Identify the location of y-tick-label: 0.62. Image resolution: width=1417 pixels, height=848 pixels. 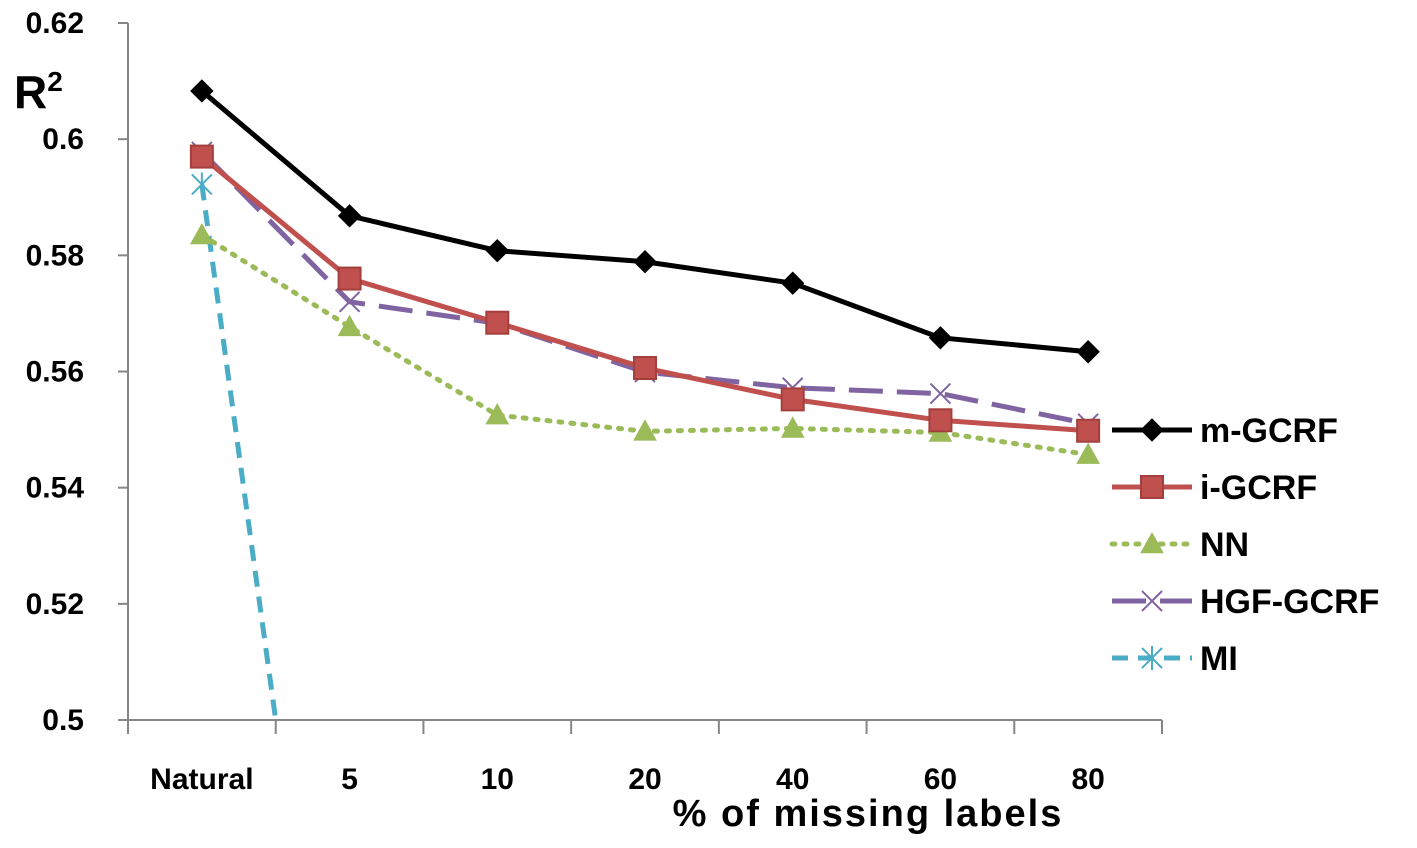
(55, 23).